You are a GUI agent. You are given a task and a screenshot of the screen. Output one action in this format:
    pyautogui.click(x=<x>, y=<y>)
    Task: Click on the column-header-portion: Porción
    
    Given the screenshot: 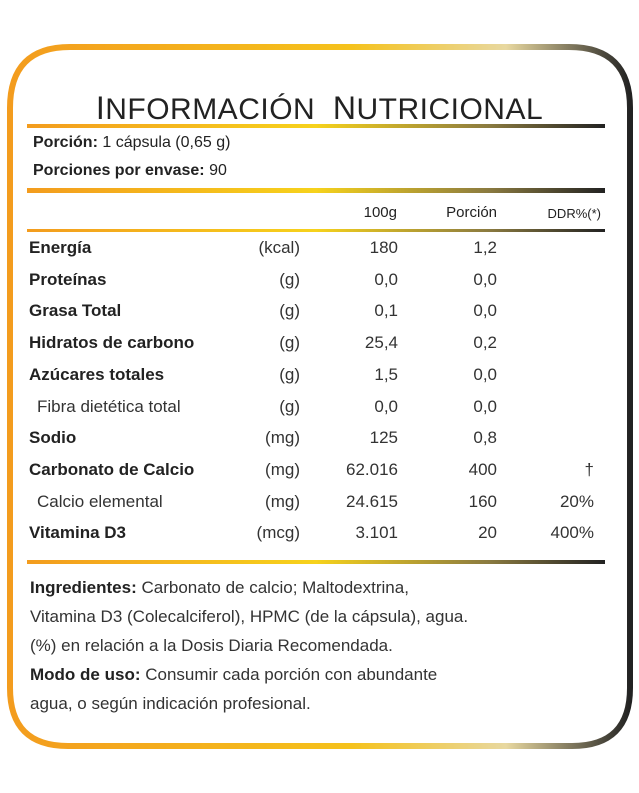 What is the action you would take?
    pyautogui.click(x=471, y=212)
    